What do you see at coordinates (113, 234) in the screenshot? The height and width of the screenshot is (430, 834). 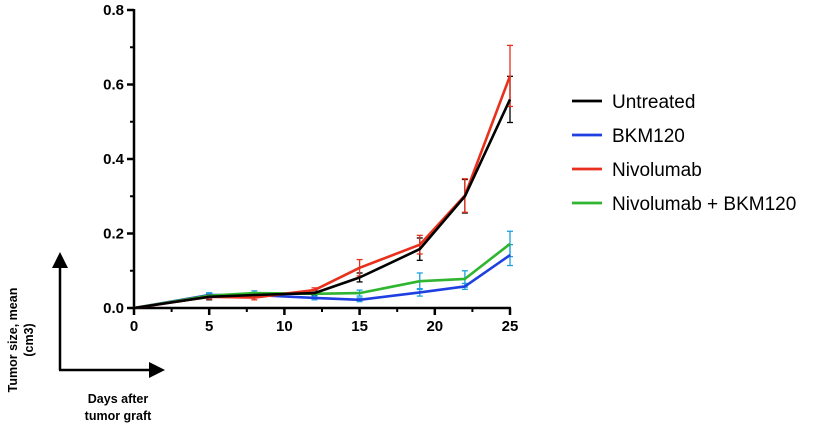 I see `y-tick-label: 0.2` at bounding box center [113, 234].